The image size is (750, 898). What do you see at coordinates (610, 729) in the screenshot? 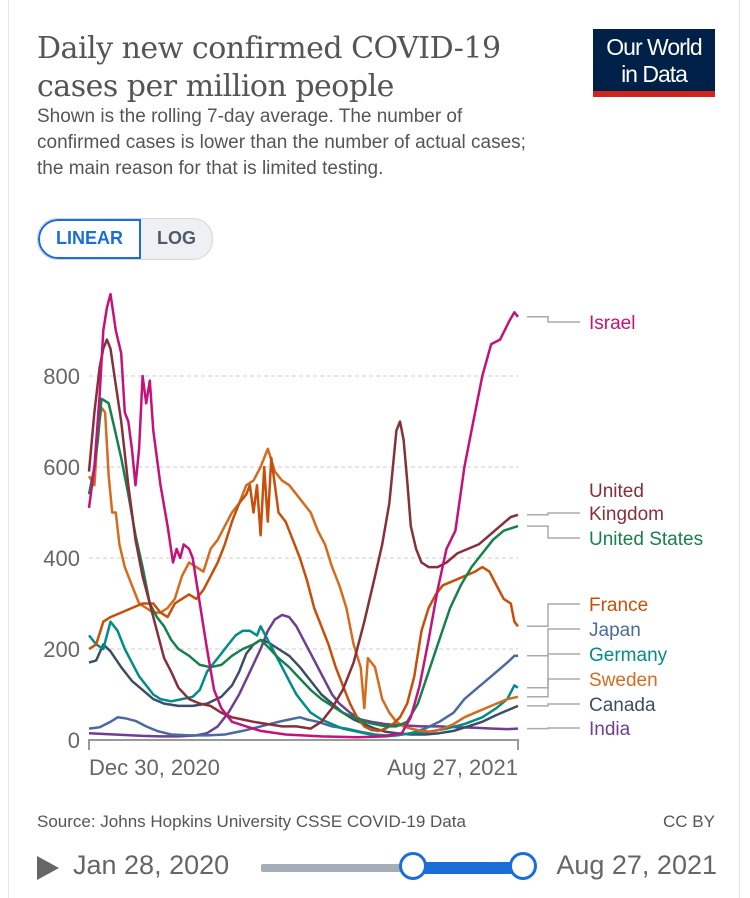
I see `series-label-india: India` at bounding box center [610, 729].